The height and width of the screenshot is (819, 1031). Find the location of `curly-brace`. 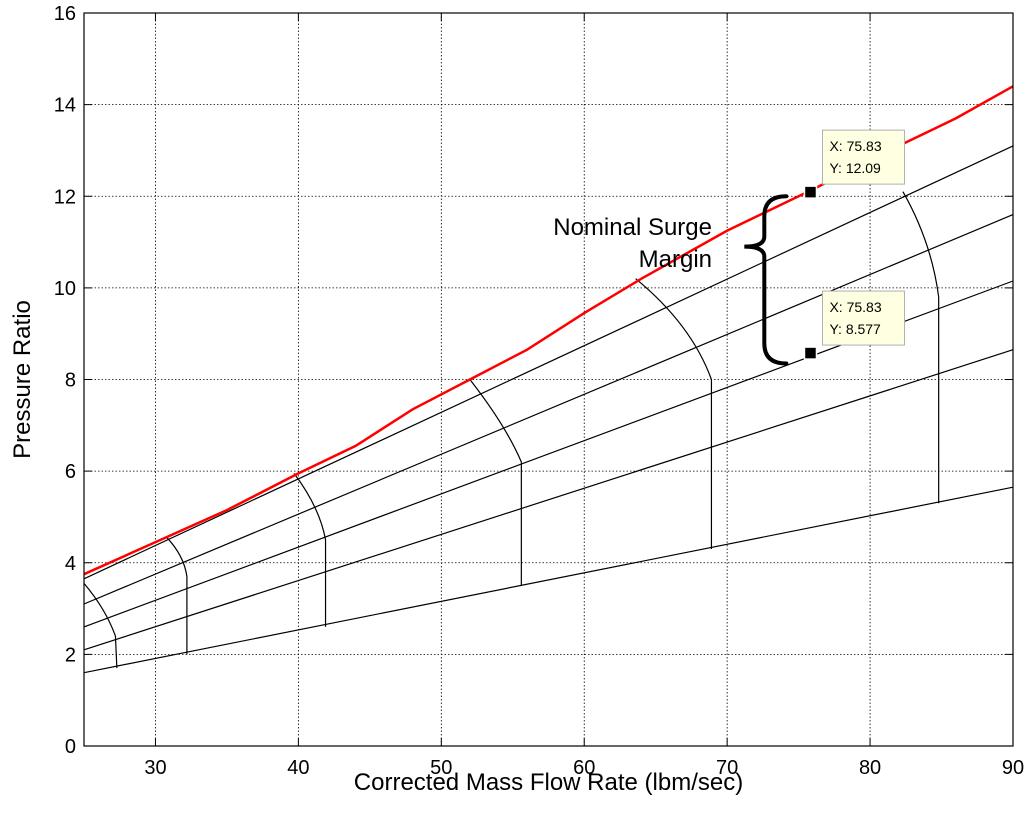

curly-brace is located at coordinates (766, 280).